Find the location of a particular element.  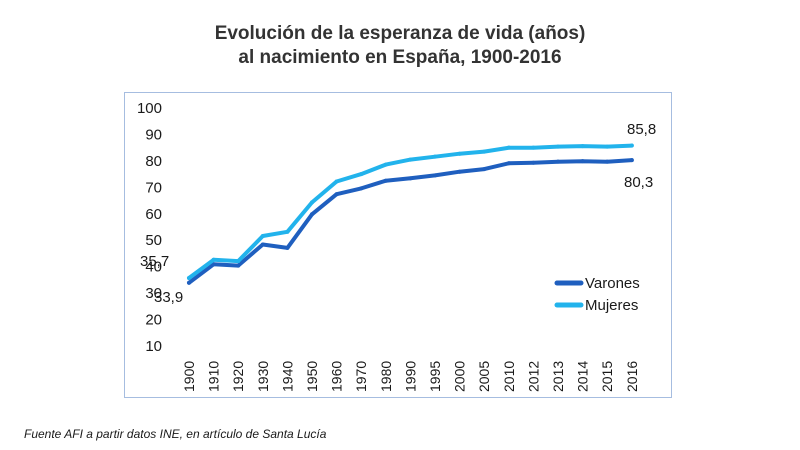

x-tick-label: 2015 is located at coordinates (607, 376).